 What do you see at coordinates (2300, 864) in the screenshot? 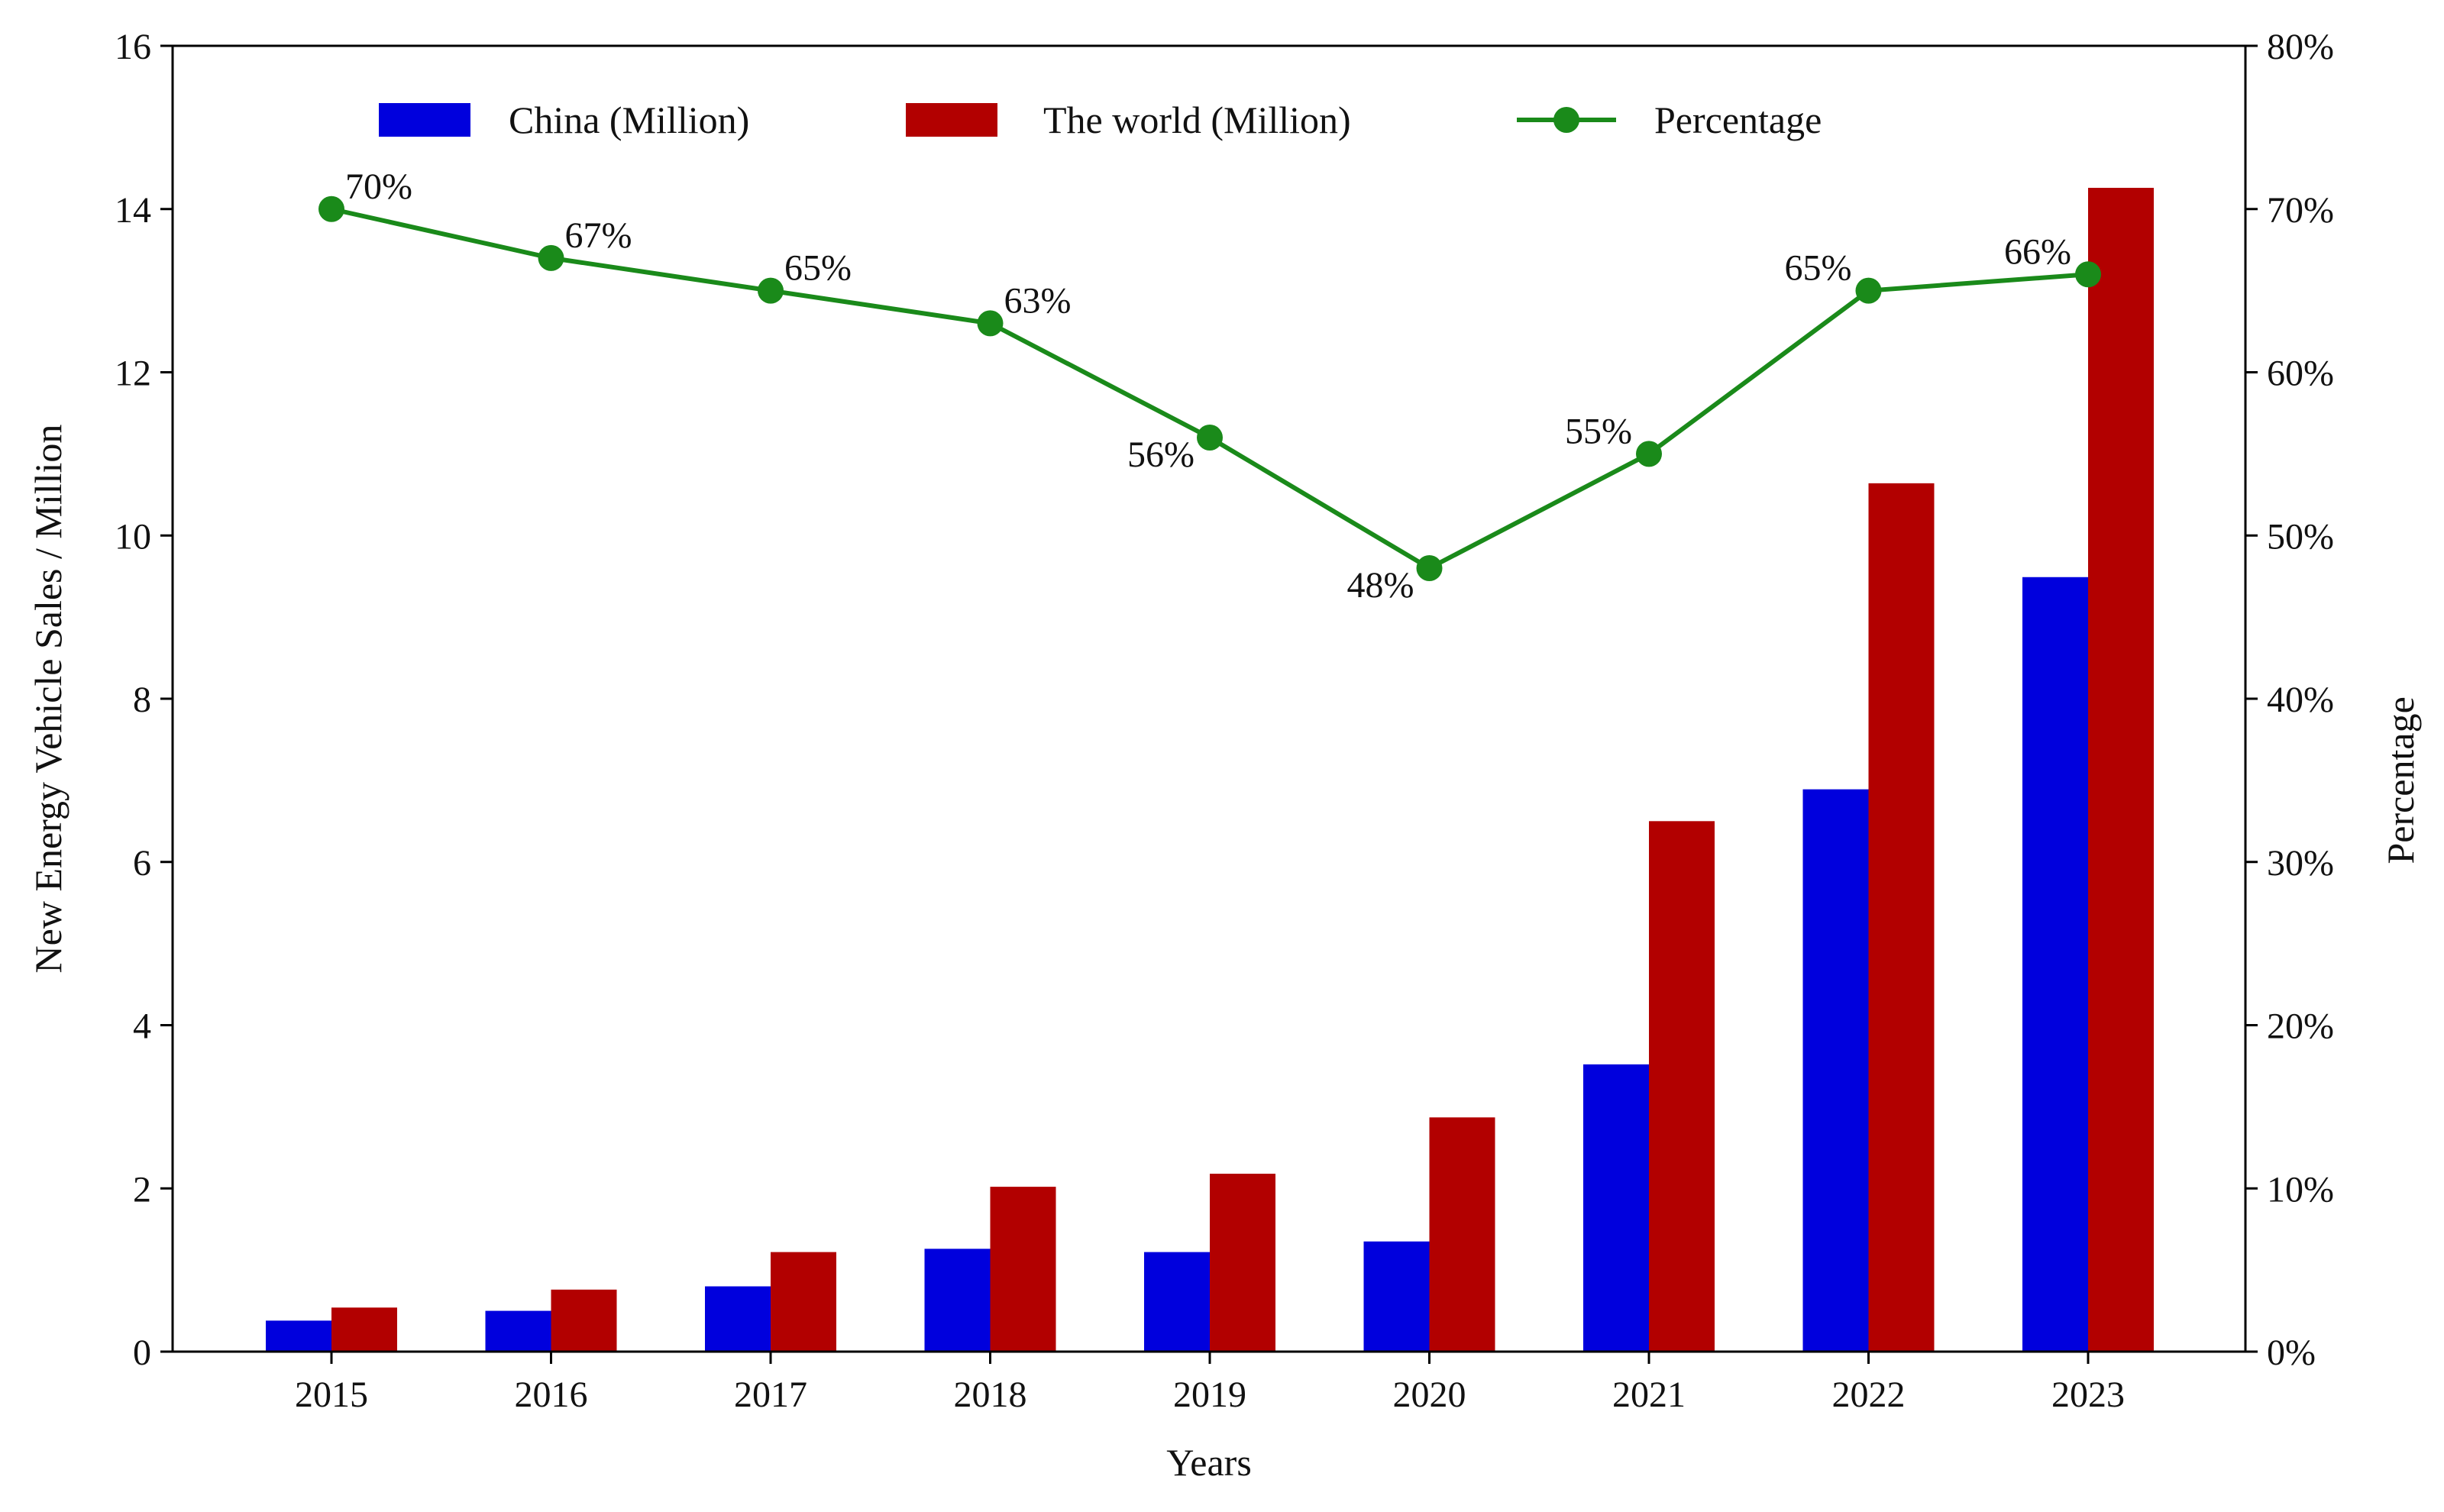
I see `y2-tick-label-30%: 30%` at bounding box center [2300, 864].